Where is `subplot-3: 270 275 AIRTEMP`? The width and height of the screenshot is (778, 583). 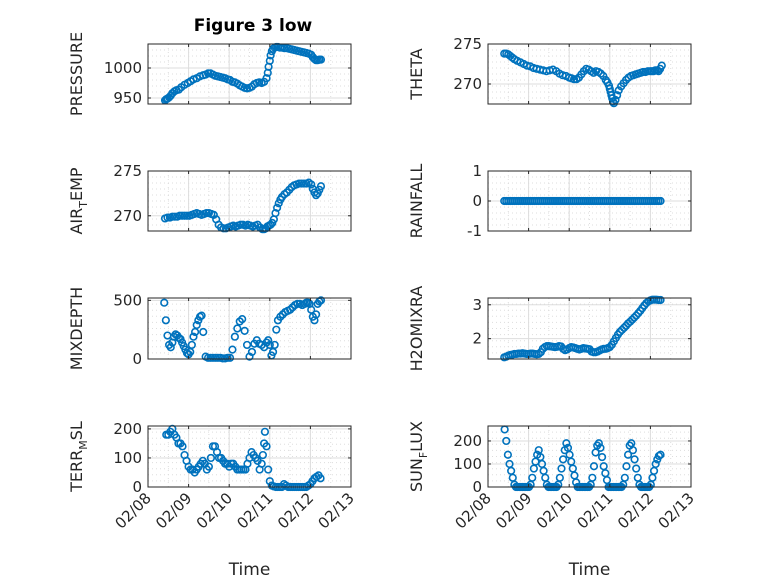
subplot-3: 270 275 AIRTEMP is located at coordinates (209, 198).